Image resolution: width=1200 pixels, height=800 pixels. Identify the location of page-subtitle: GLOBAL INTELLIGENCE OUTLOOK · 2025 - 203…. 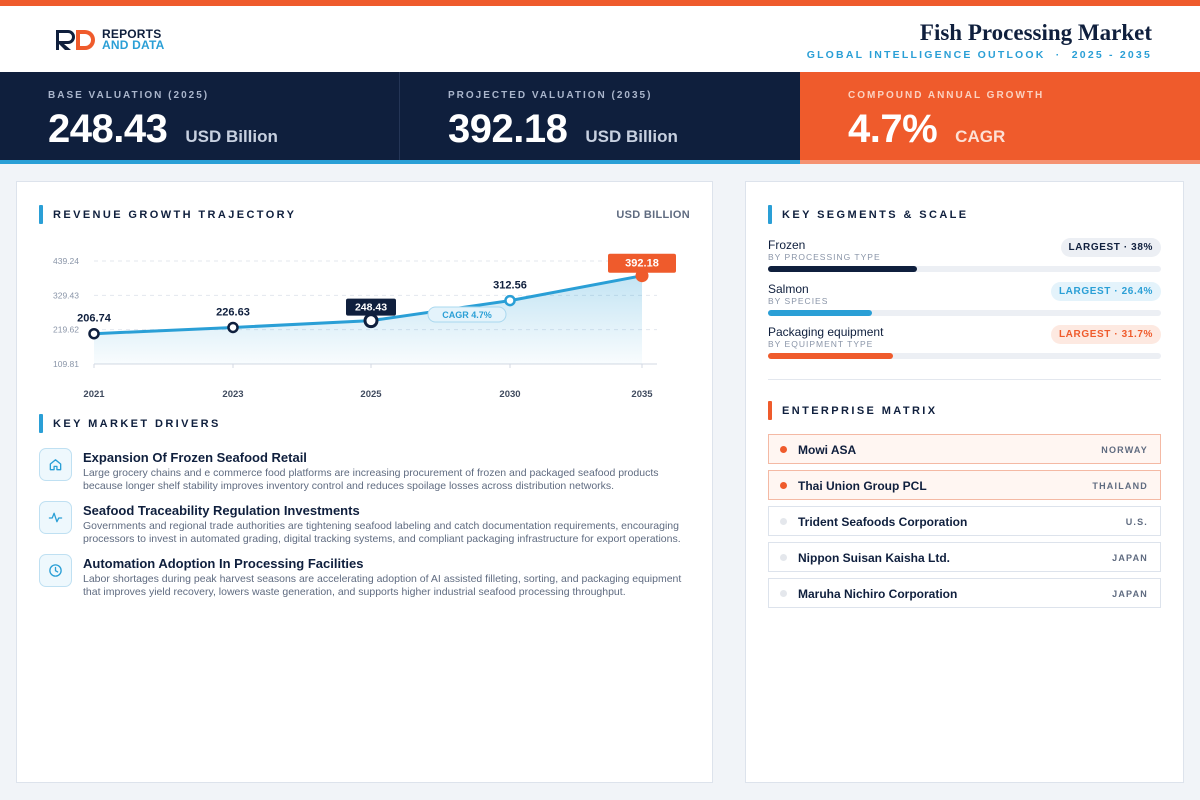
(979, 55).